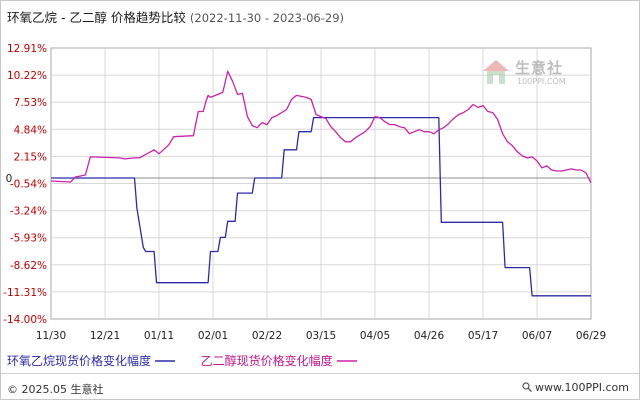  What do you see at coordinates (496, 72) in the screenshot?
I see `house-logo-icon` at bounding box center [496, 72].